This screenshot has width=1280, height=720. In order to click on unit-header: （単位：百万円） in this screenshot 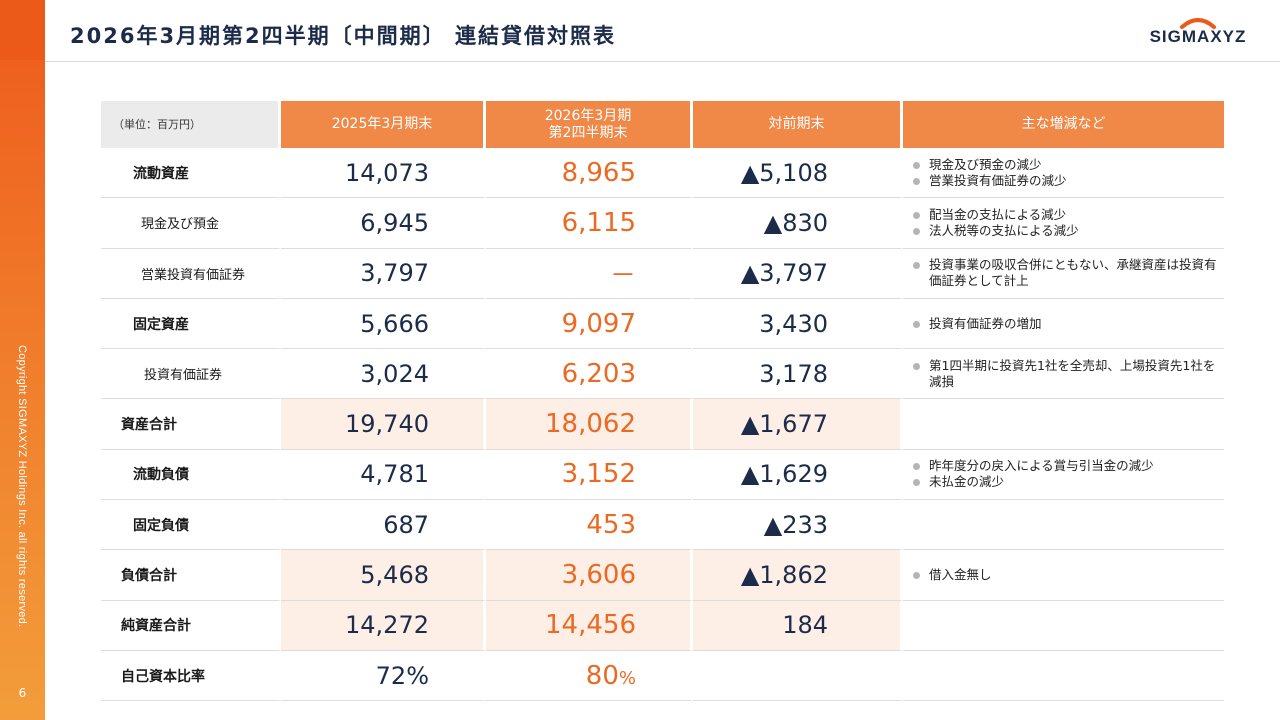, I will do `click(191, 124)`.